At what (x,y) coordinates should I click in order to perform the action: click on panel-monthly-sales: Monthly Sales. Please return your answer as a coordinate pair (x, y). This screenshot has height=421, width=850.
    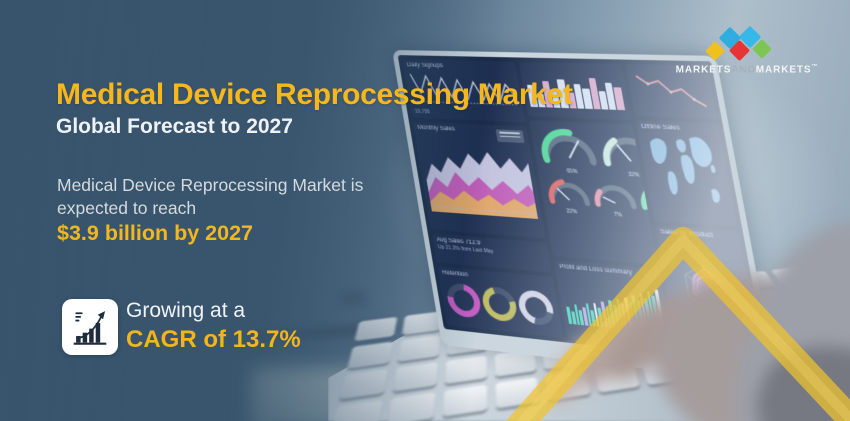
    Looking at the image, I should click on (479, 180).